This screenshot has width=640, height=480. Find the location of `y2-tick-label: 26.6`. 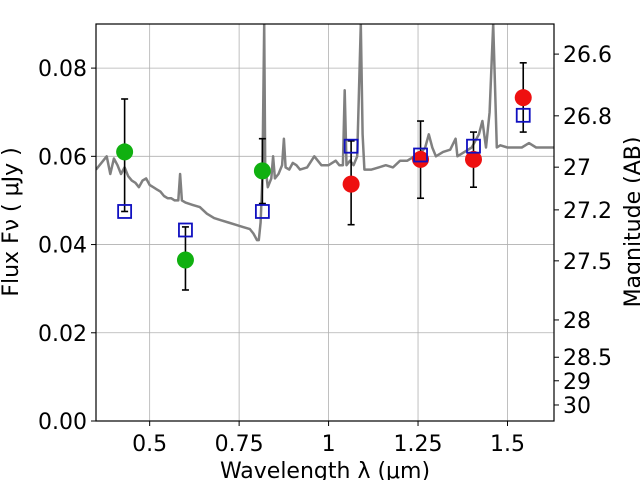

y2-tick-label: 26.6 is located at coordinates (587, 55).